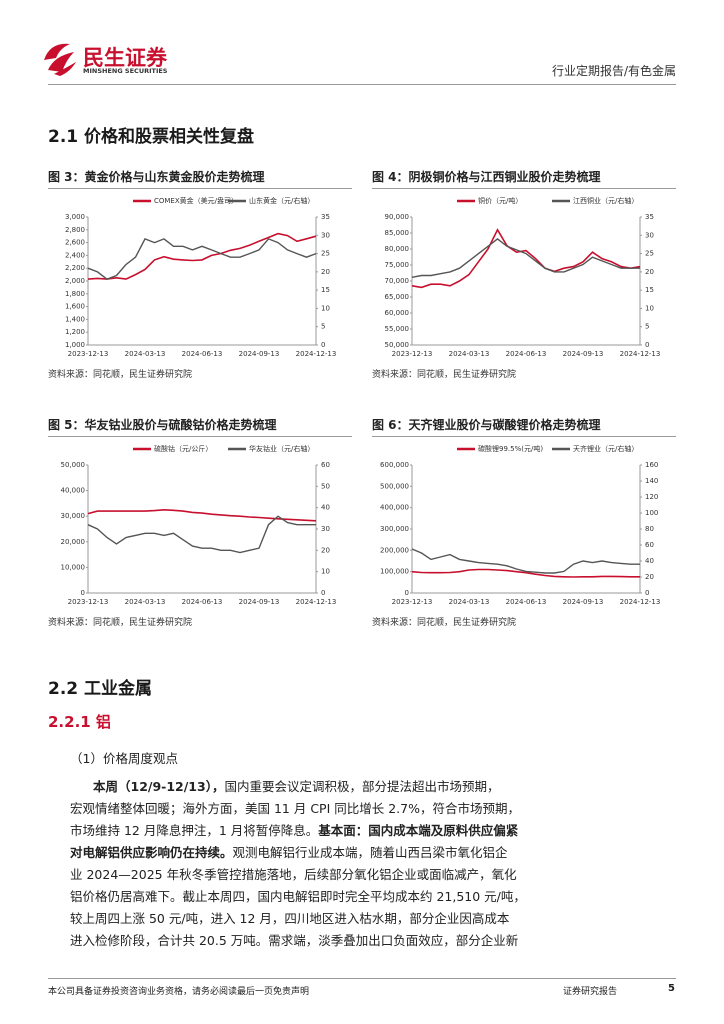  Describe the element at coordinates (651, 513) in the screenshot. I see `y2-tick-label: 100` at that location.